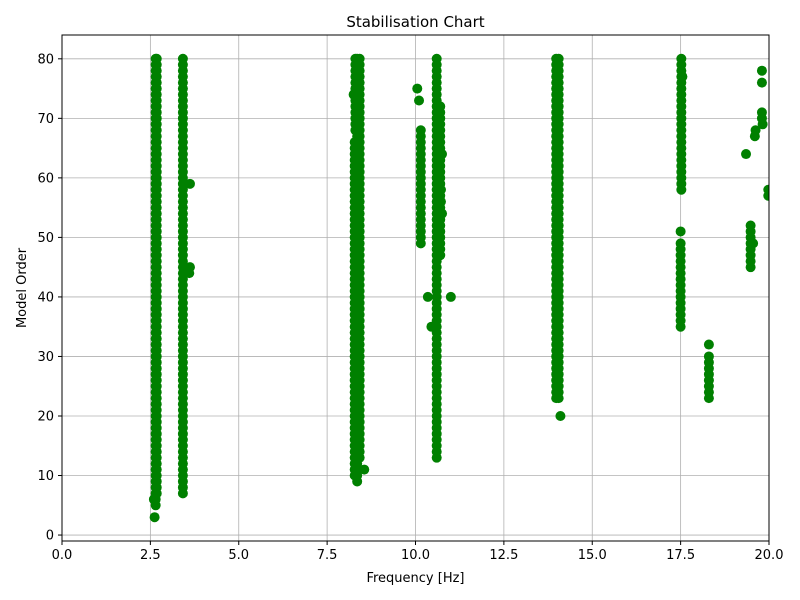  I want to click on y-tick-label: 40, so click(45, 297).